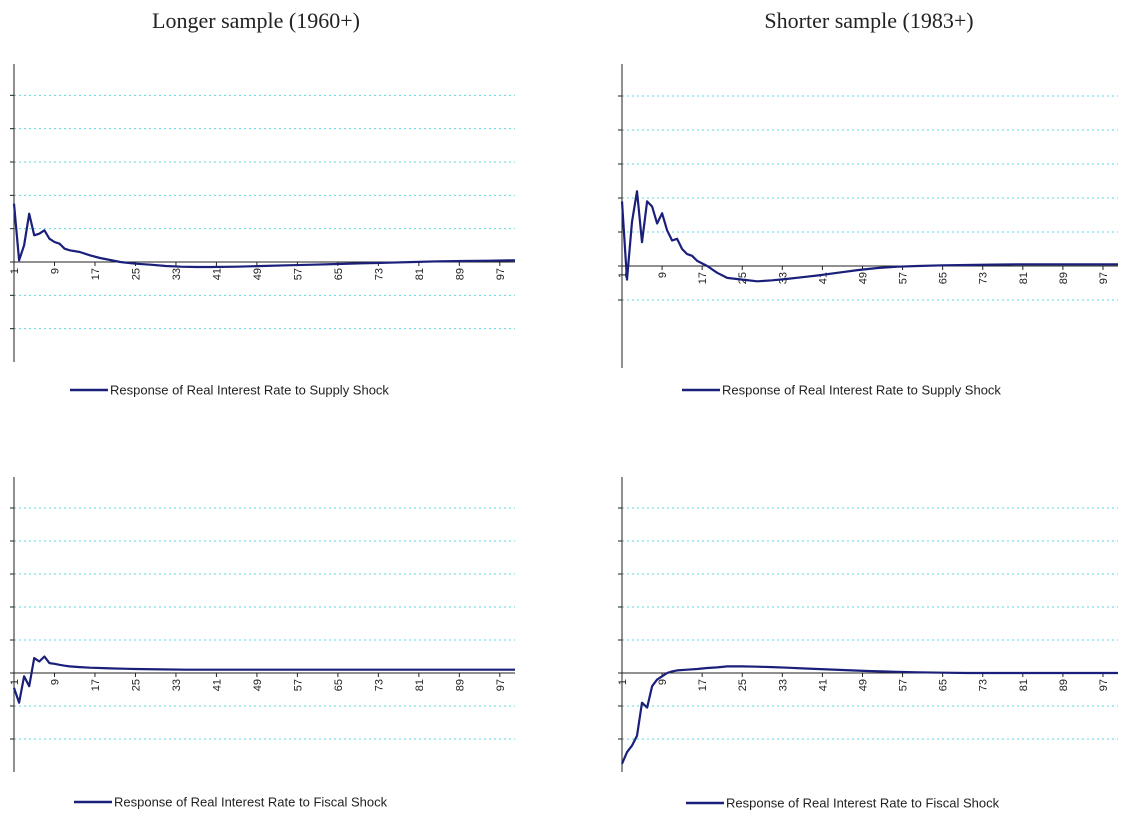 Image resolution: width=1129 pixels, height=817 pixels. I want to click on title-longer-sample: Longer sample (1960+), so click(256, 20).